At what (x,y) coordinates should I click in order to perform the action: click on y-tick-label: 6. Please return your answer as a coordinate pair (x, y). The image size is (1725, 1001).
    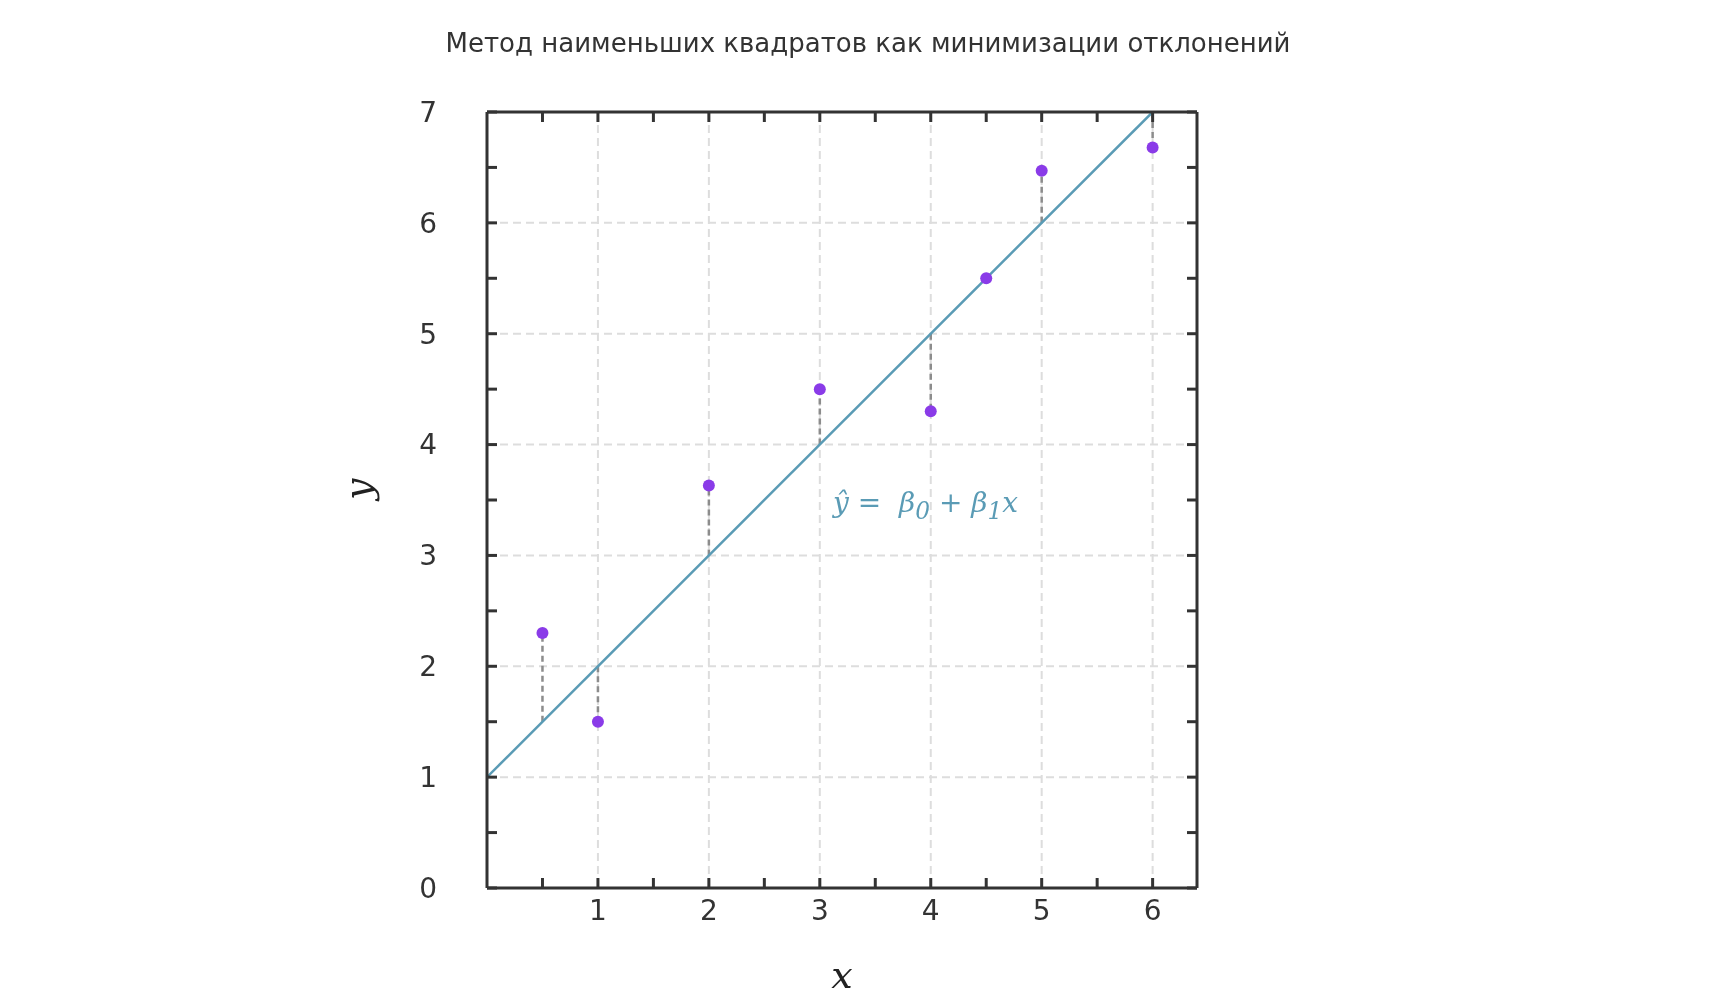
    Looking at the image, I should click on (428, 223).